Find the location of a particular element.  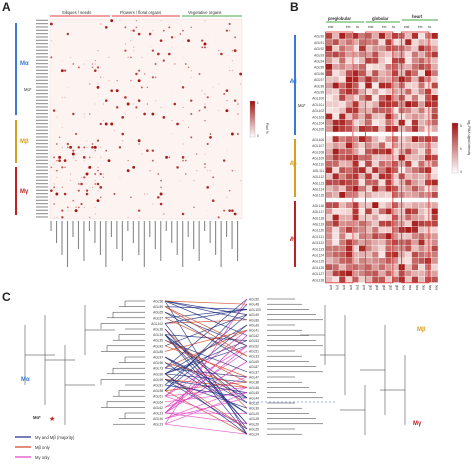

gene-label: AGL119 is located at coordinates (319, 225).